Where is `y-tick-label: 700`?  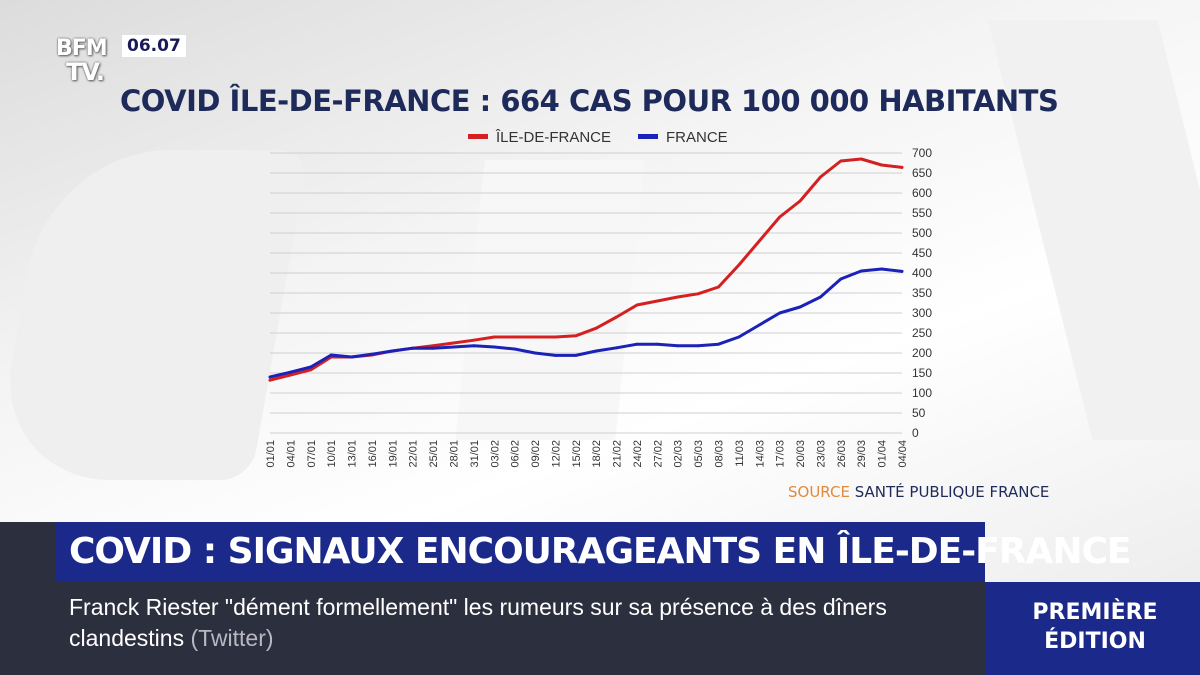
y-tick-label: 700 is located at coordinates (922, 153).